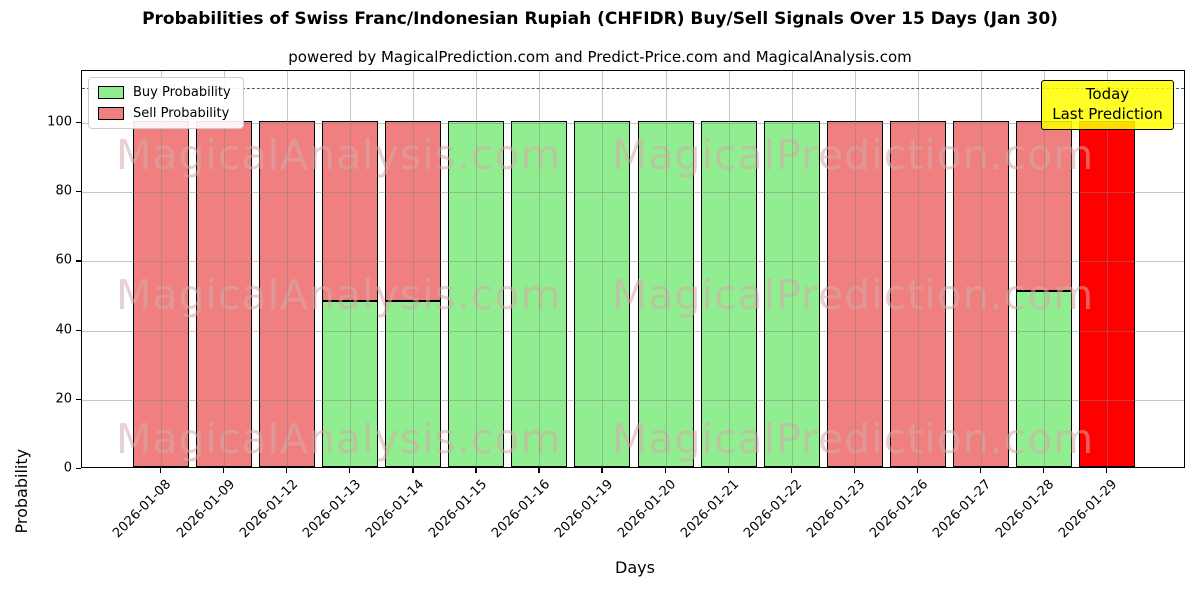 The image size is (1200, 600). Describe the element at coordinates (142, 509) in the screenshot. I see `x-tick-label: 2026-01-08` at that location.